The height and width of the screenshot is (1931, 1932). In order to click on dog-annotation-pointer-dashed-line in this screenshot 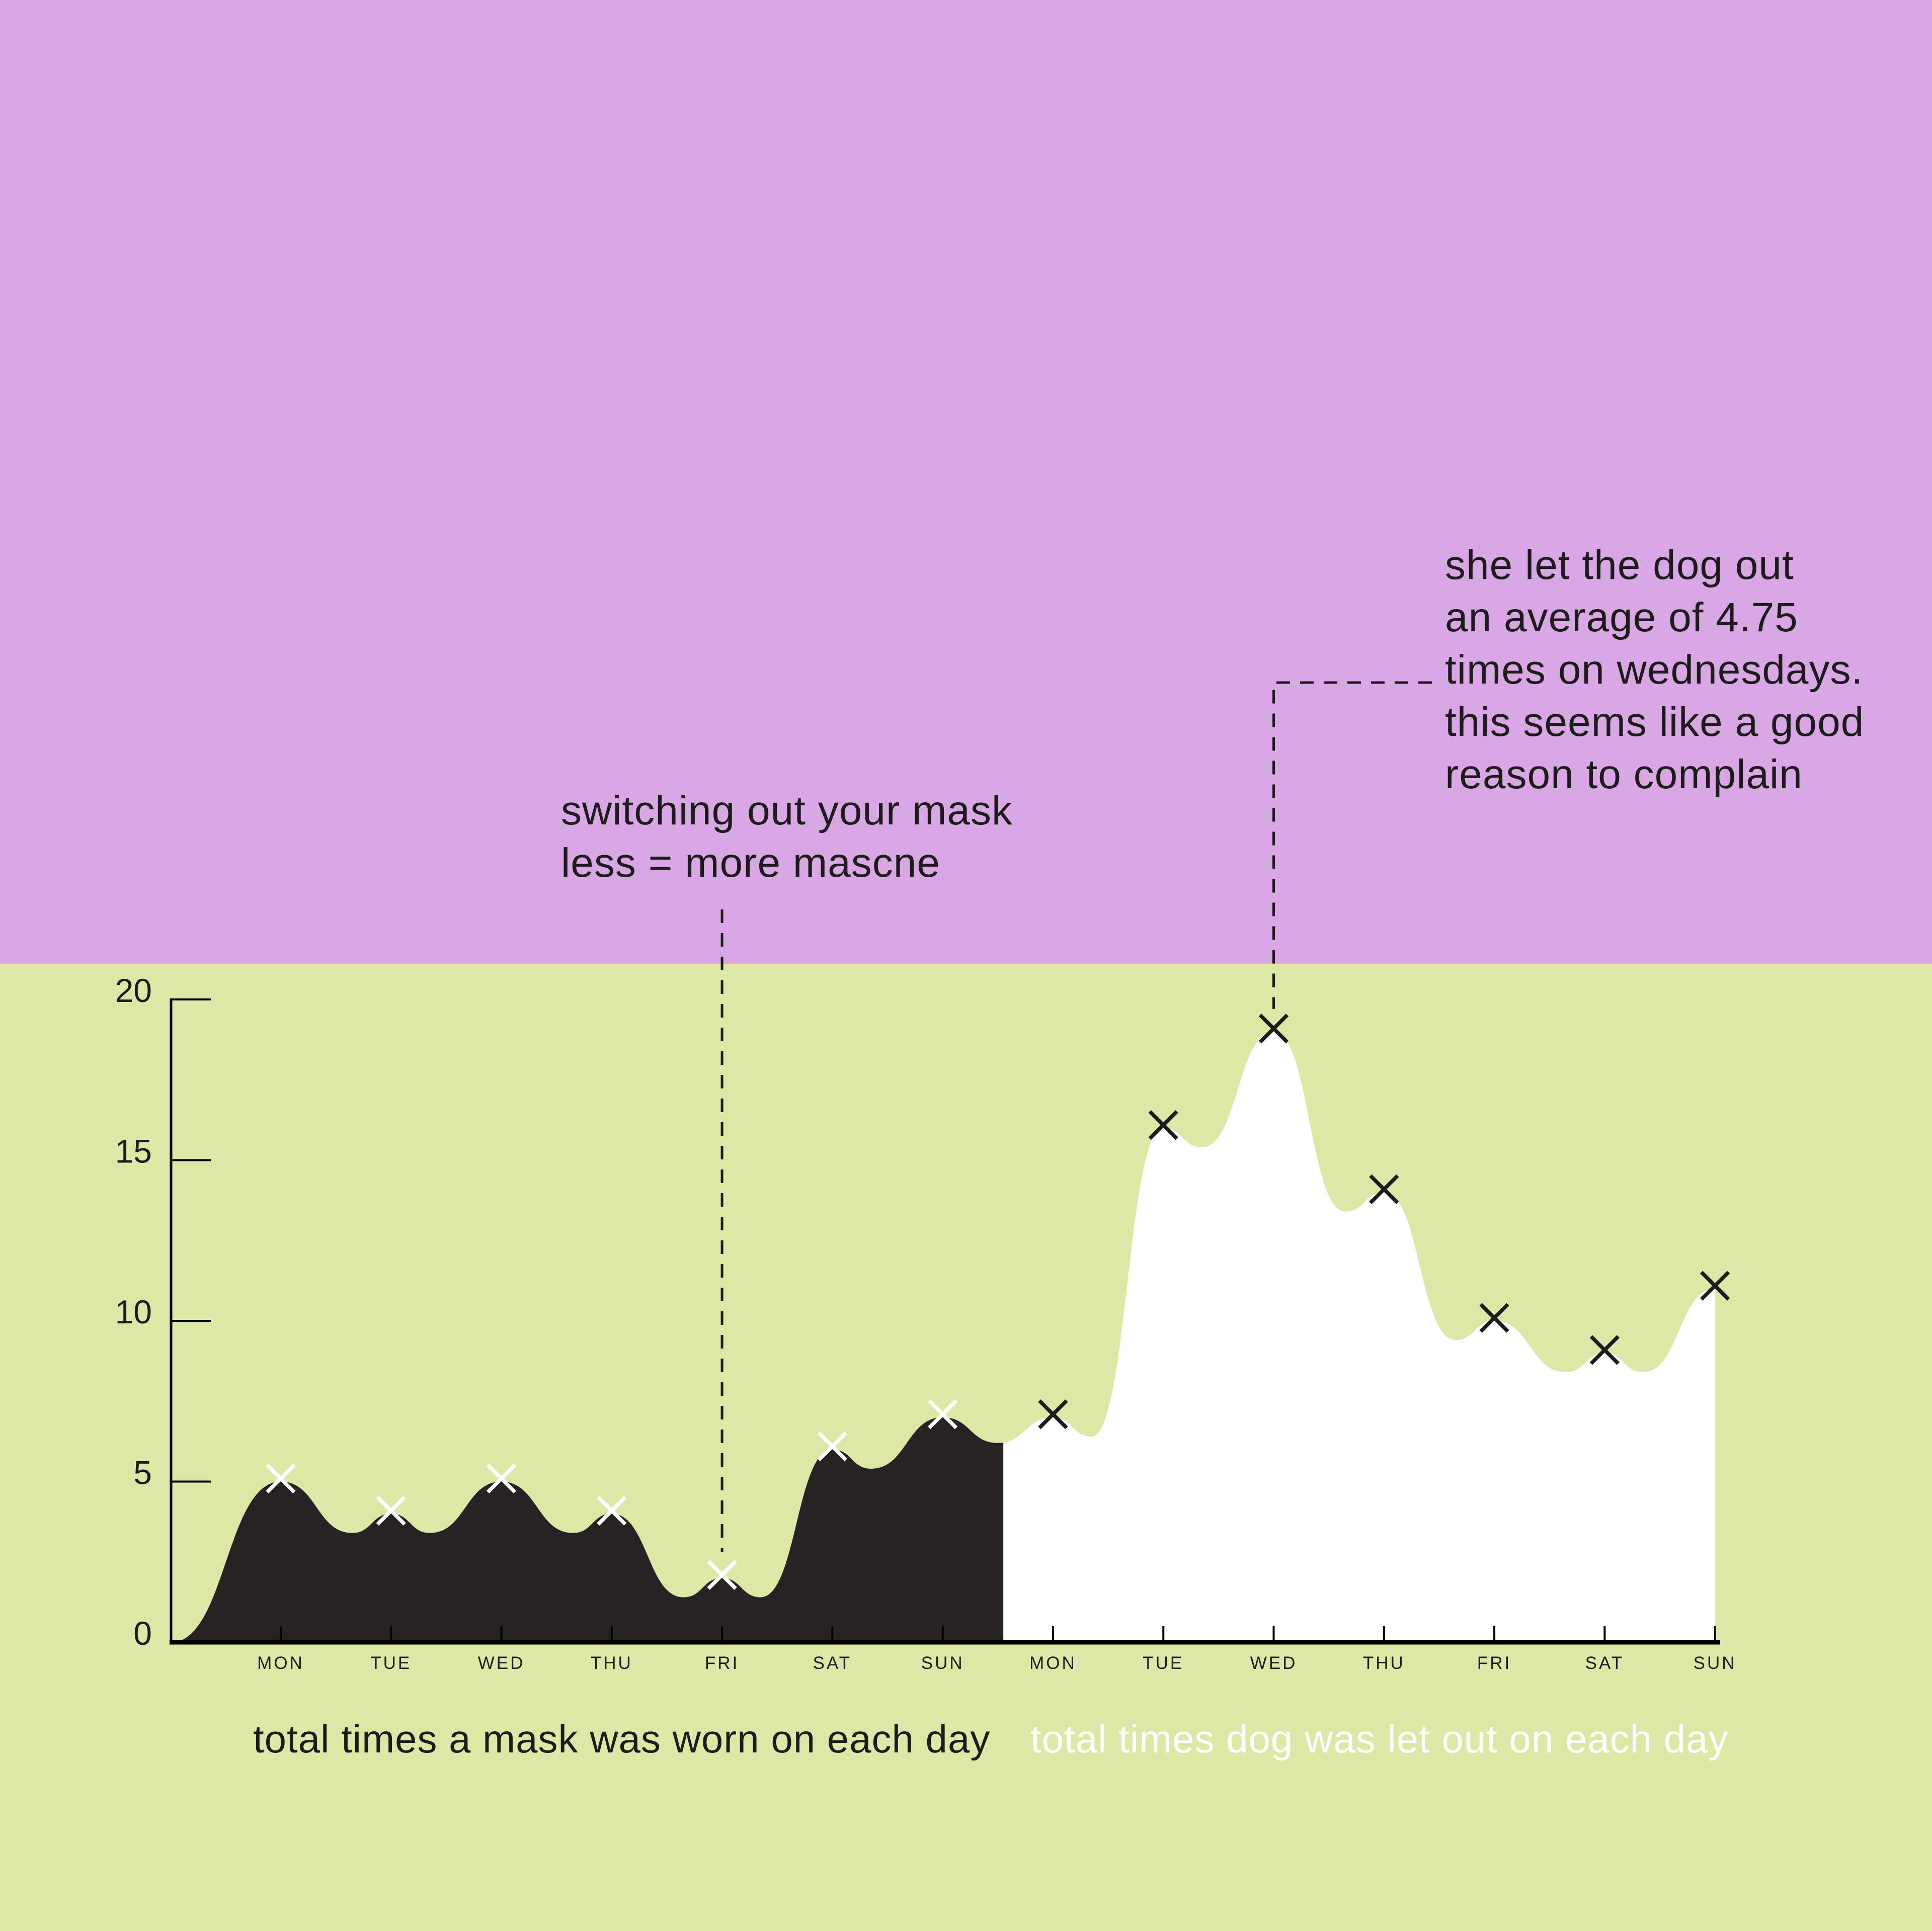, I will do `click(1352, 845)`.